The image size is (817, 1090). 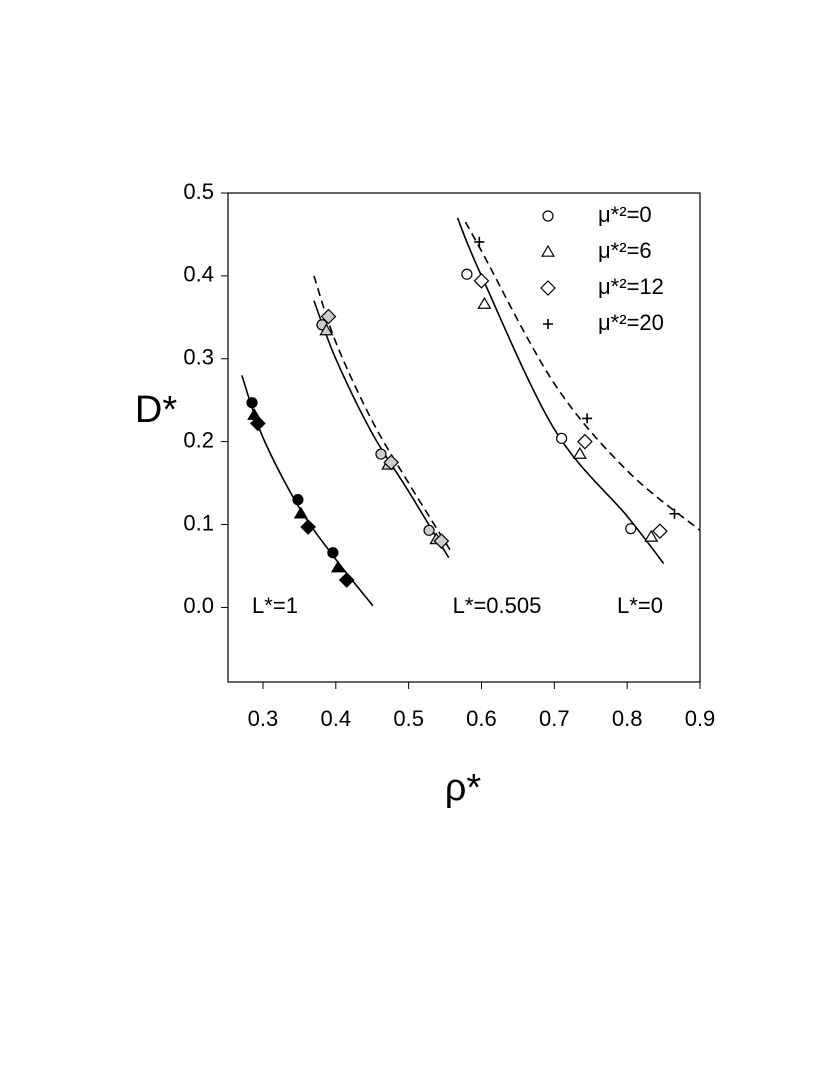 What do you see at coordinates (198, 191) in the screenshot?
I see `y-tick-label: 0.5` at bounding box center [198, 191].